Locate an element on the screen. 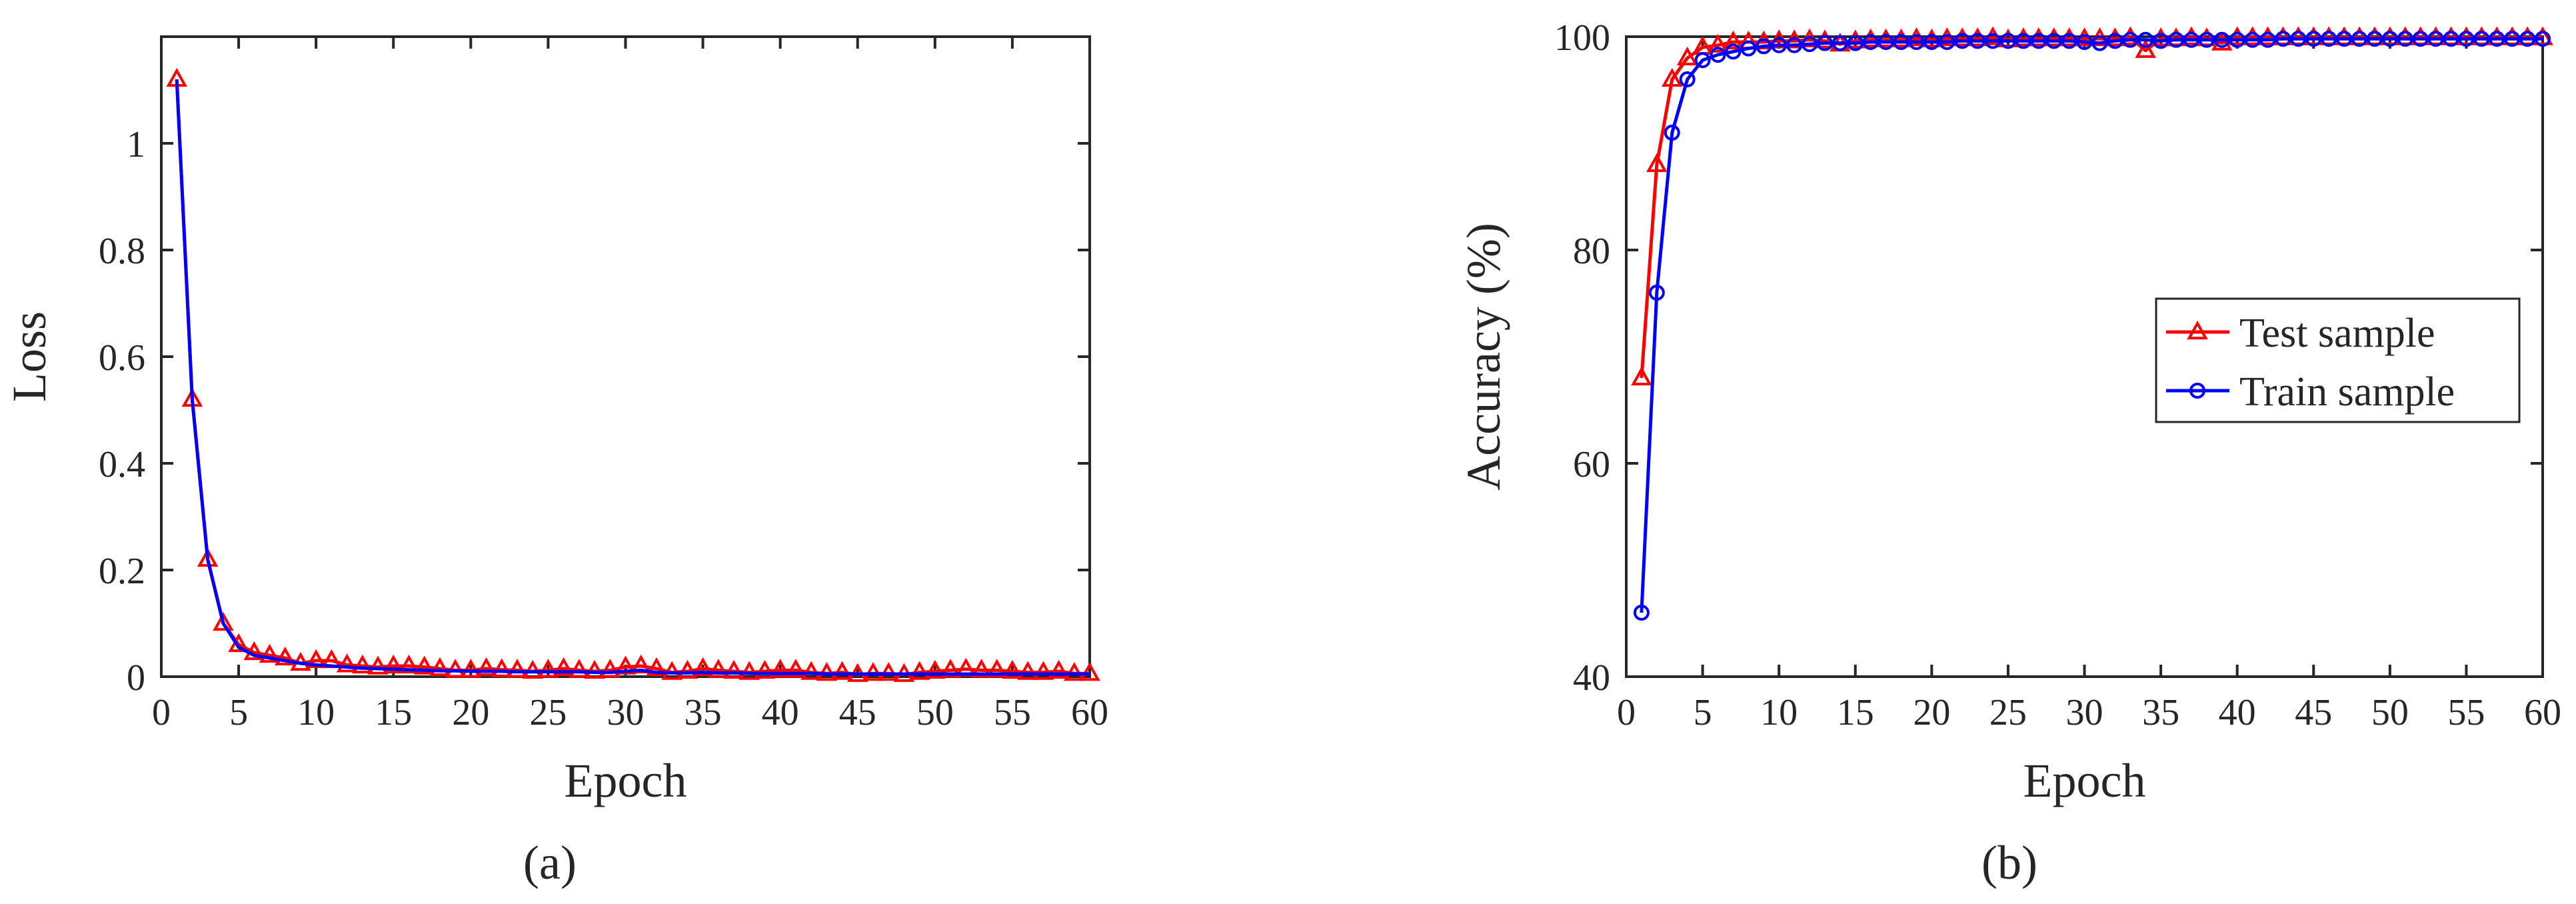 Image resolution: width=2576 pixels, height=904 pixels. caption-b: (b) is located at coordinates (2009, 862).